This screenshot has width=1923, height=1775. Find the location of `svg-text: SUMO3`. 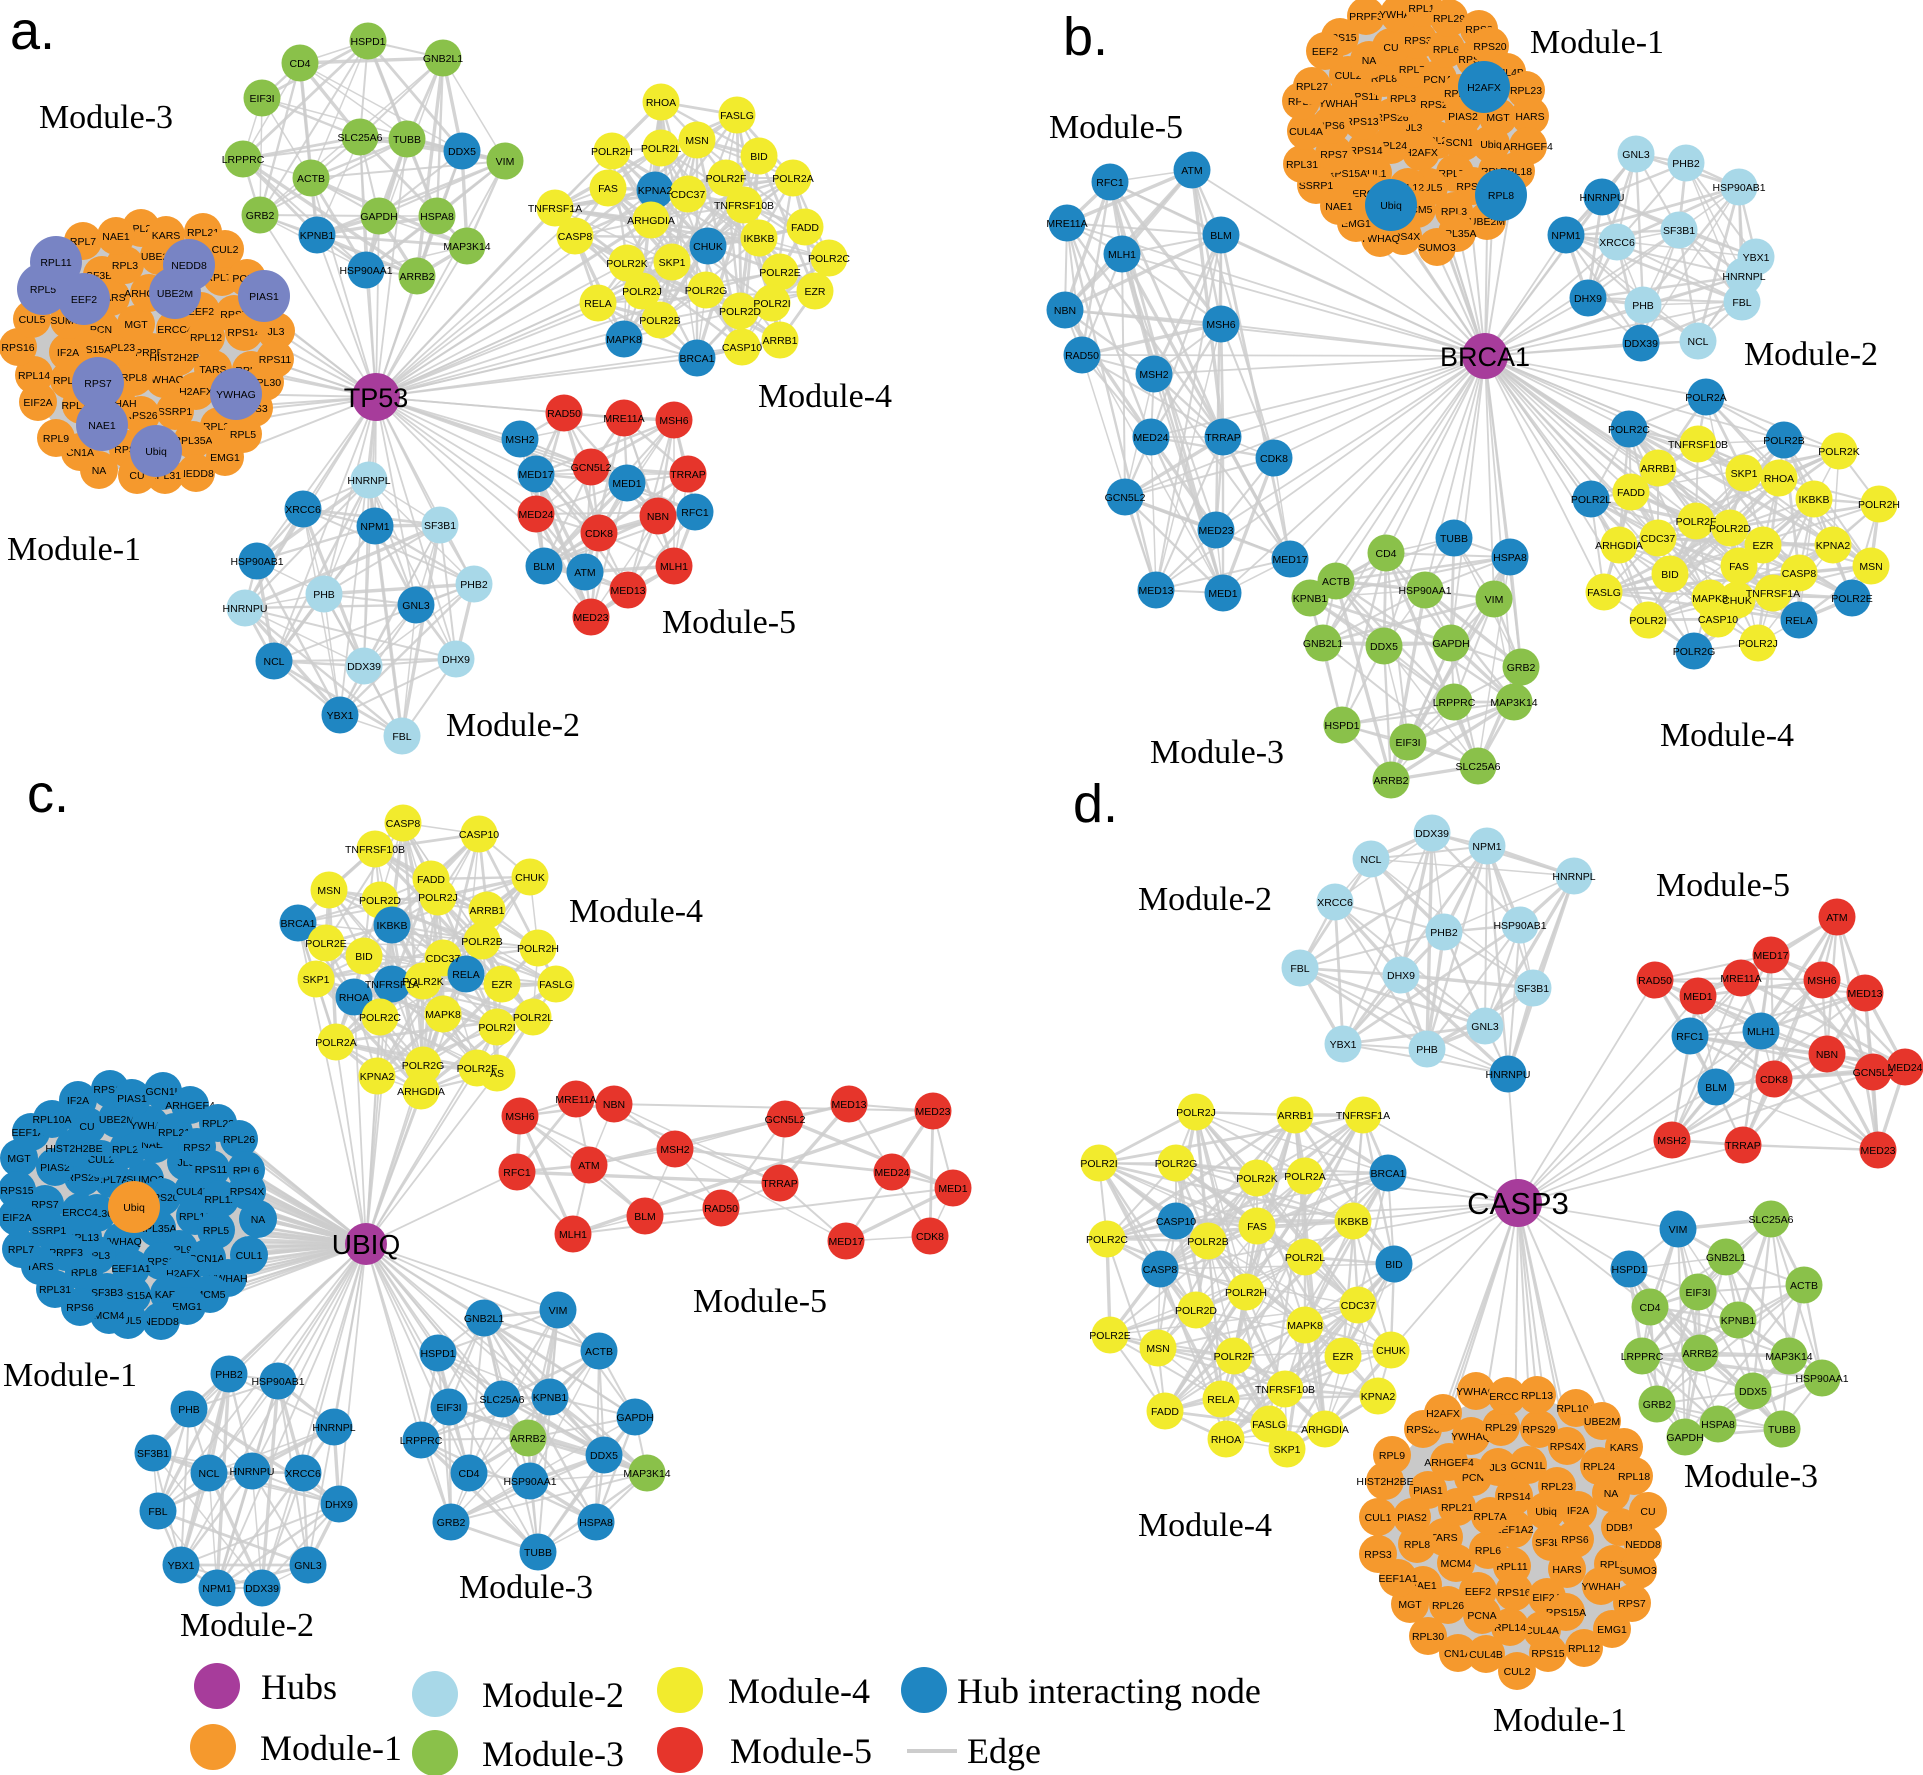

svg-text: SUMO3 is located at coordinates (1638, 1571).